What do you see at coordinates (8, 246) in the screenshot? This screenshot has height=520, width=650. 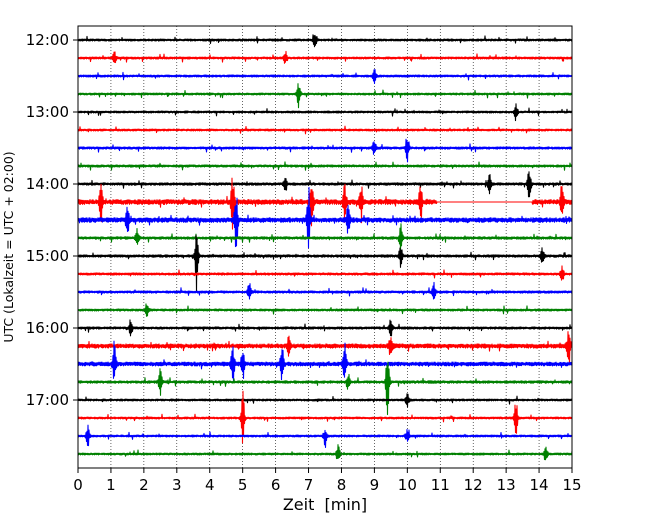 I see `y-axis-label: UTC (Lokalzeit = UTC + 02:00)` at bounding box center [8, 246].